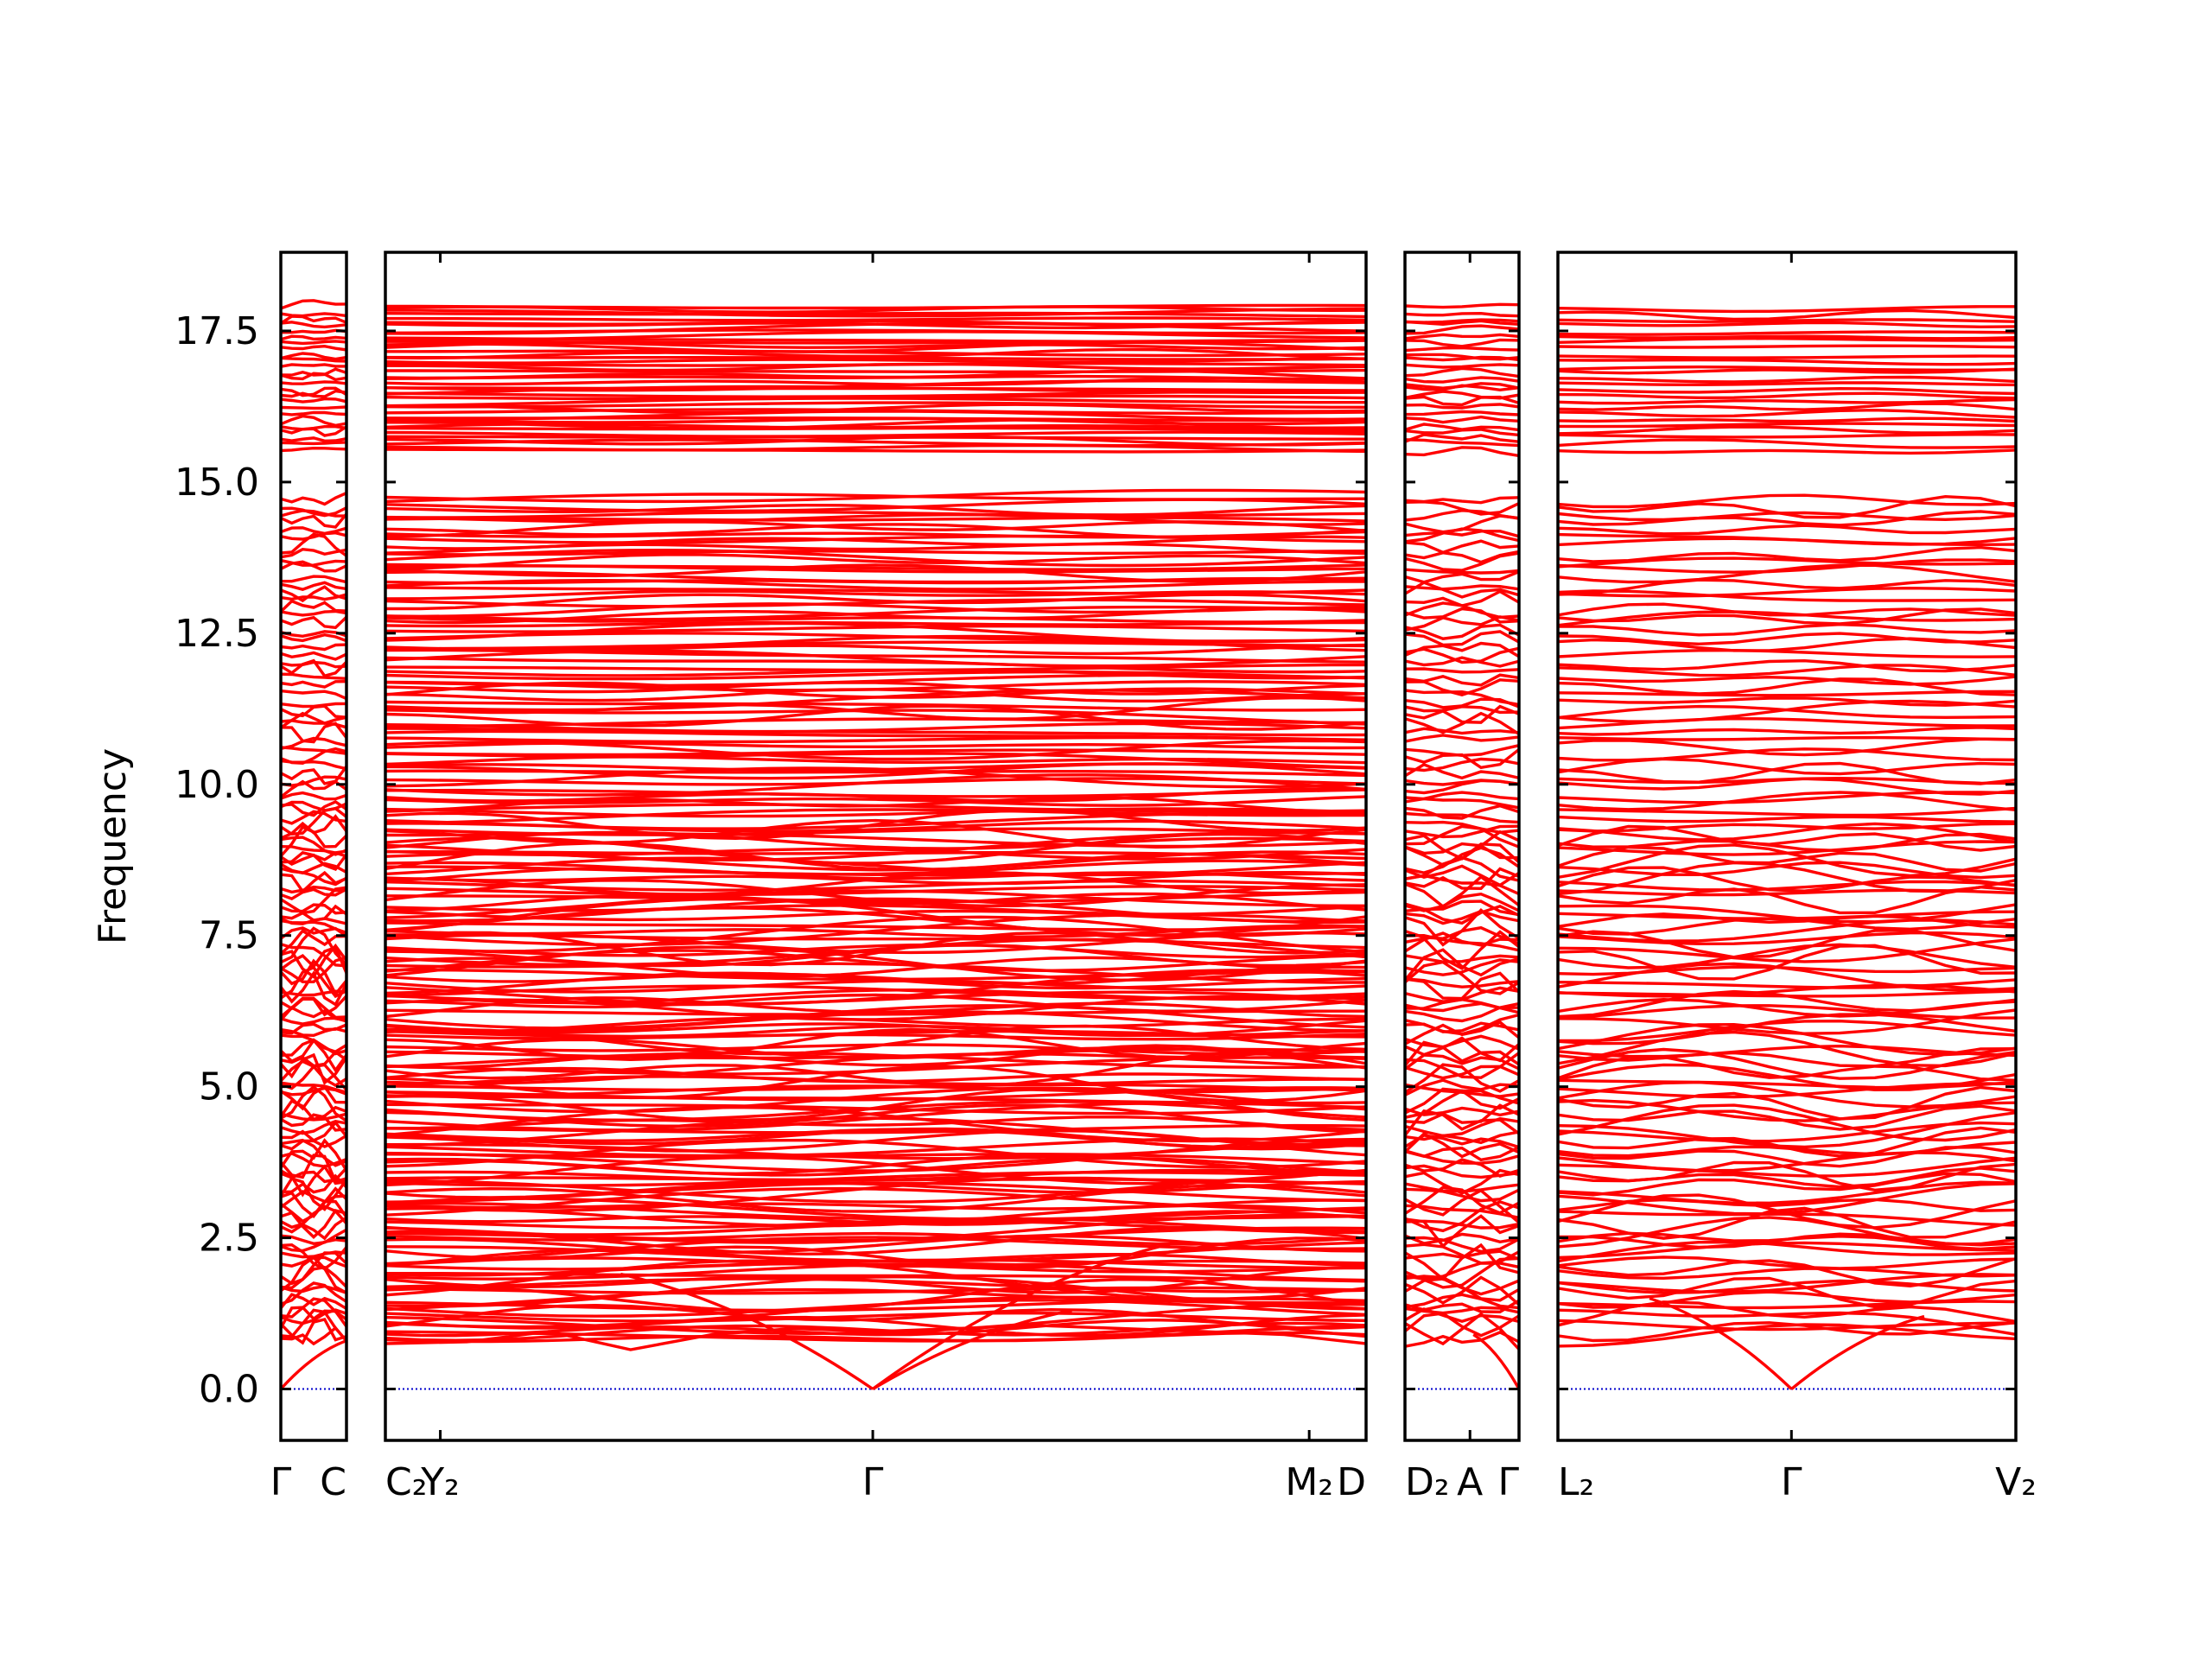 This screenshot has width=2212, height=1659. I want to click on panel-frame, so click(313, 846).